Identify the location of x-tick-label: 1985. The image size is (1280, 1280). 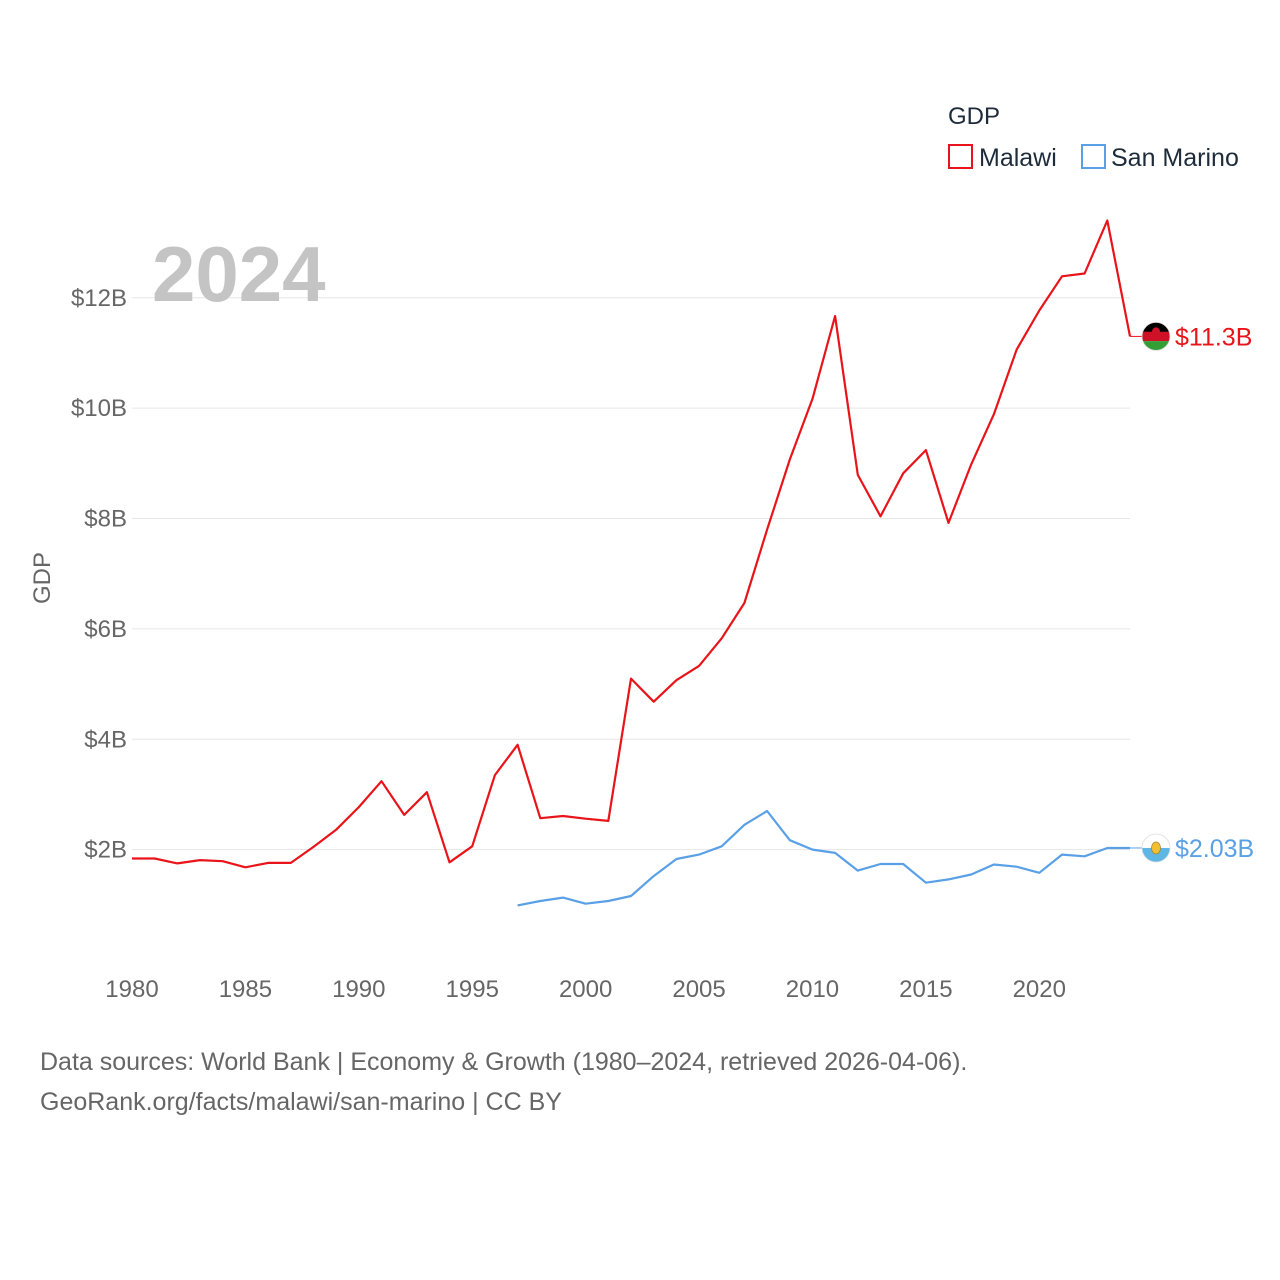
(245, 989).